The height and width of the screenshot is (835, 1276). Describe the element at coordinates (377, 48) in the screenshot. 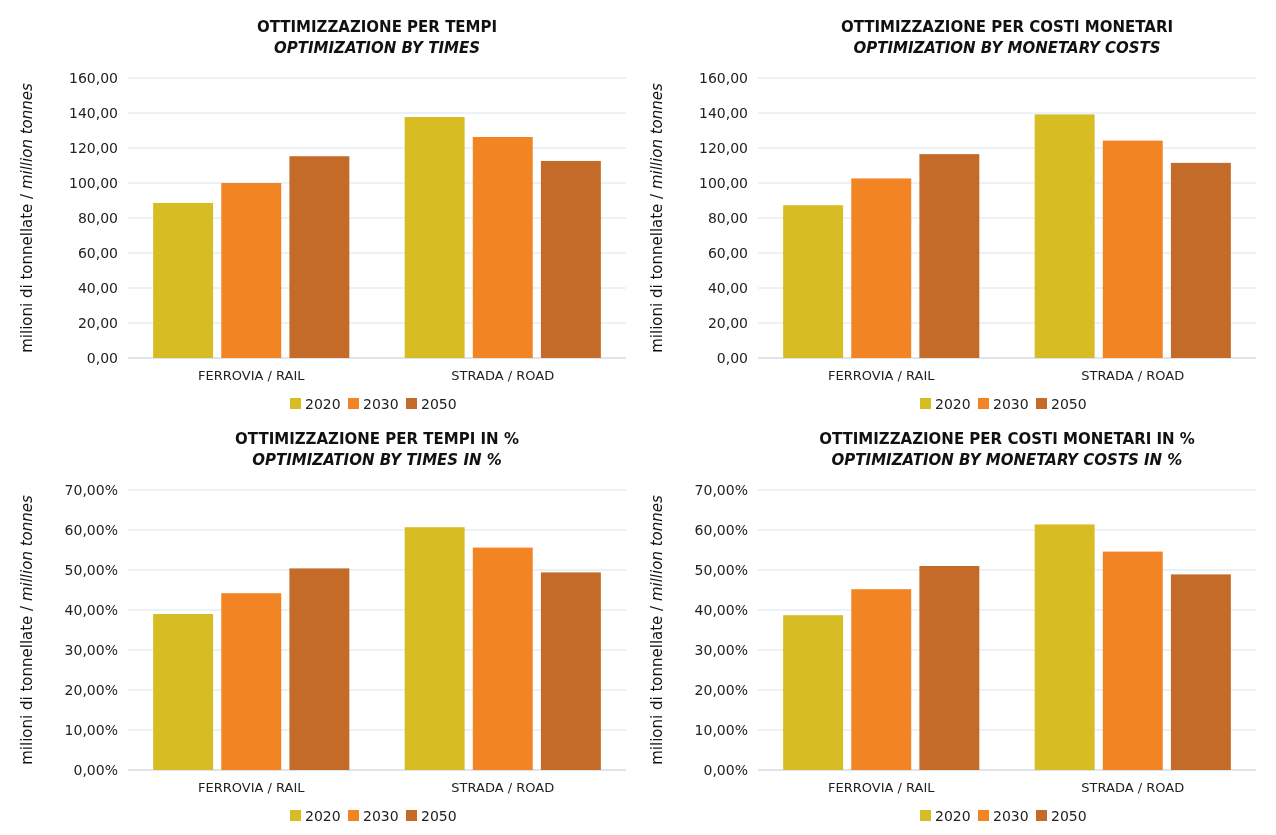

I see `chart-subtitle: OPTIMIZATION BY TIMES` at that location.